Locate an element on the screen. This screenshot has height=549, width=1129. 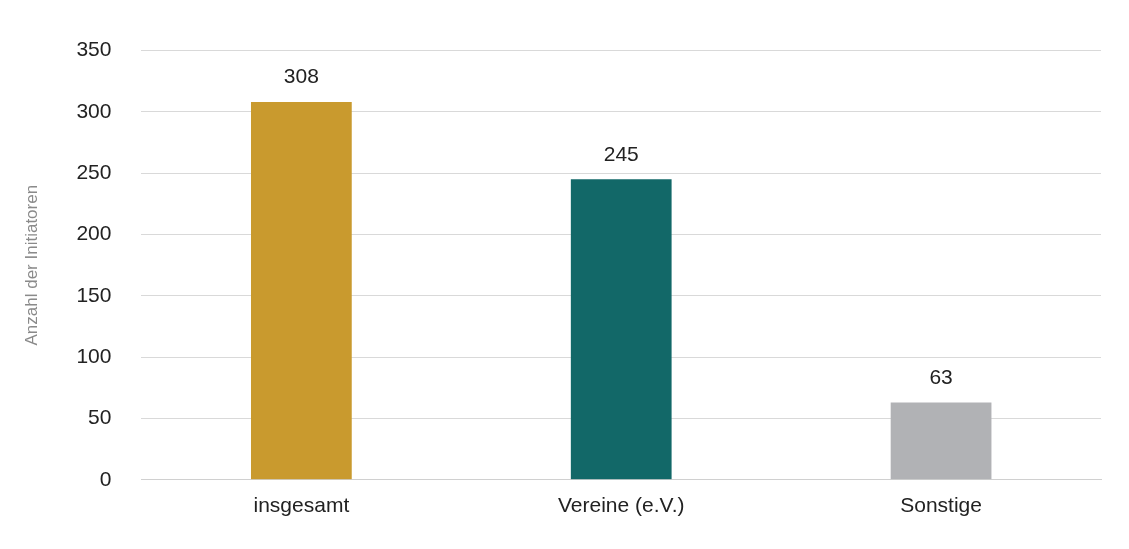
data-label: 63 is located at coordinates (941, 376).